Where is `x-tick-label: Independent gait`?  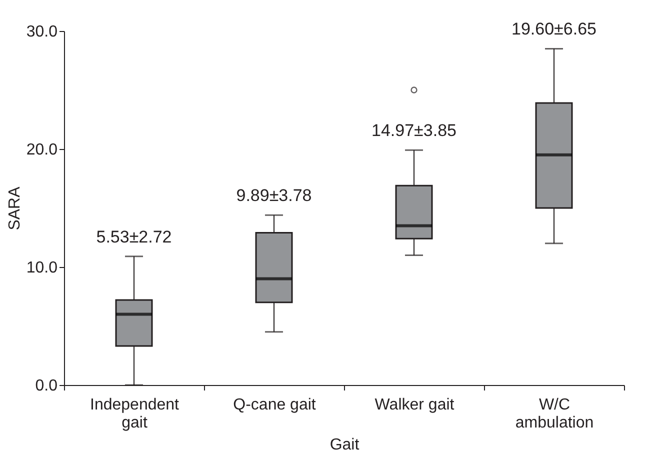 x-tick-label: Independent gait is located at coordinates (135, 414).